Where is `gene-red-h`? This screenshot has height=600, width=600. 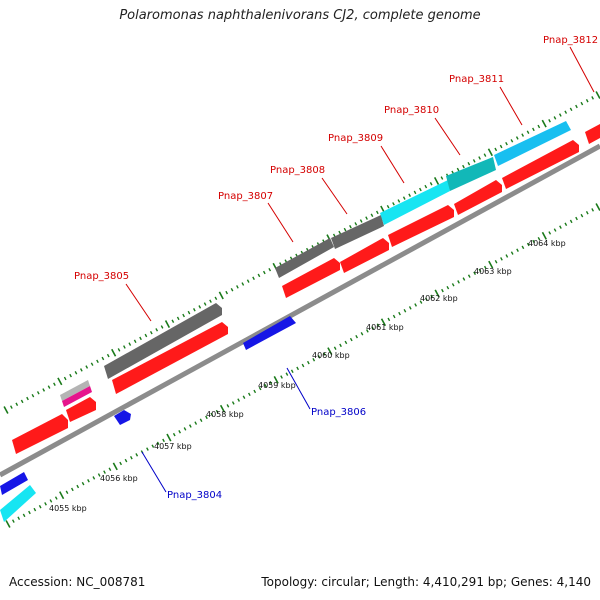 gene-red-h is located at coordinates (540, 164).